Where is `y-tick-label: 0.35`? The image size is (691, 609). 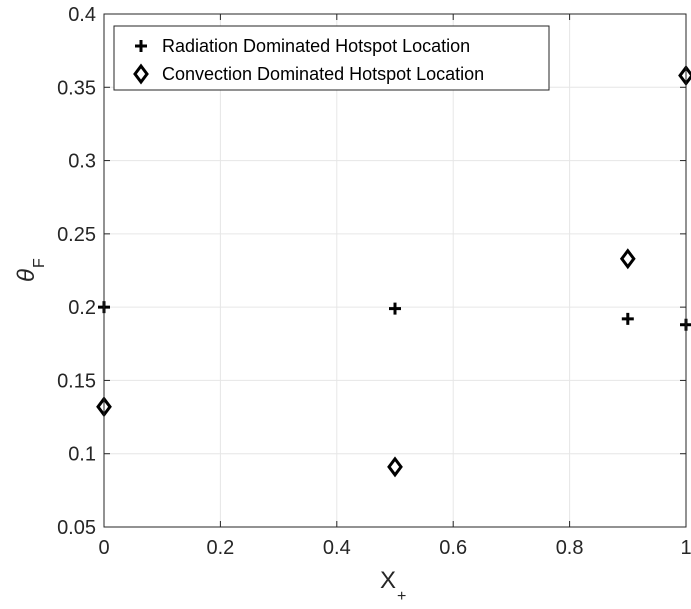
y-tick-label: 0.35 is located at coordinates (76, 88).